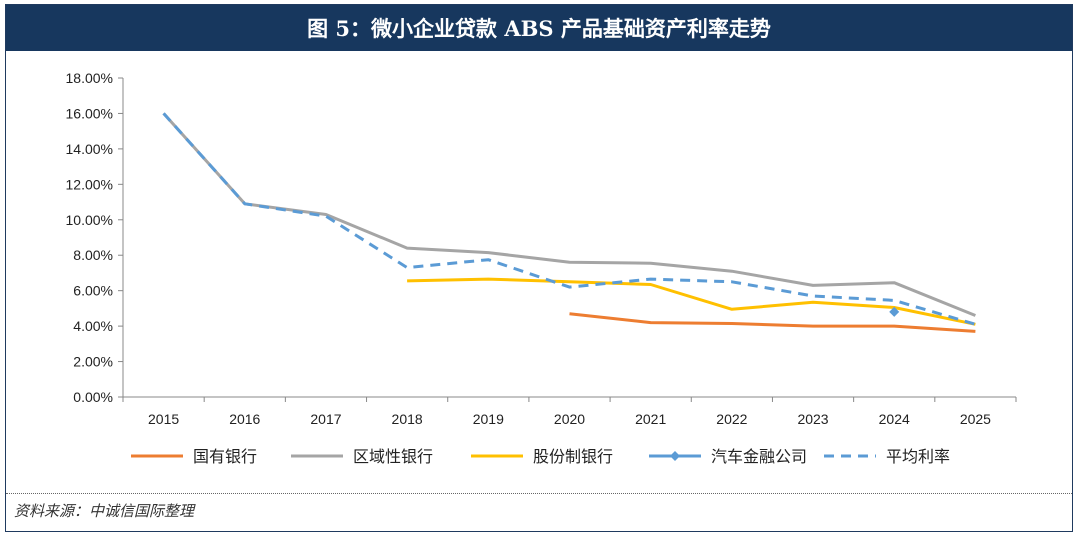 The height and width of the screenshot is (538, 1080). Describe the element at coordinates (650, 419) in the screenshot. I see `x-tick-label: 2021` at that location.